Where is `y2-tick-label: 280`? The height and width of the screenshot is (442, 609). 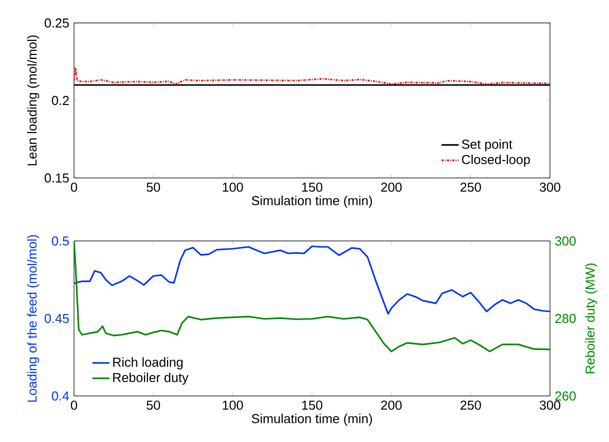 y2-tick-label: 280 is located at coordinates (565, 319).